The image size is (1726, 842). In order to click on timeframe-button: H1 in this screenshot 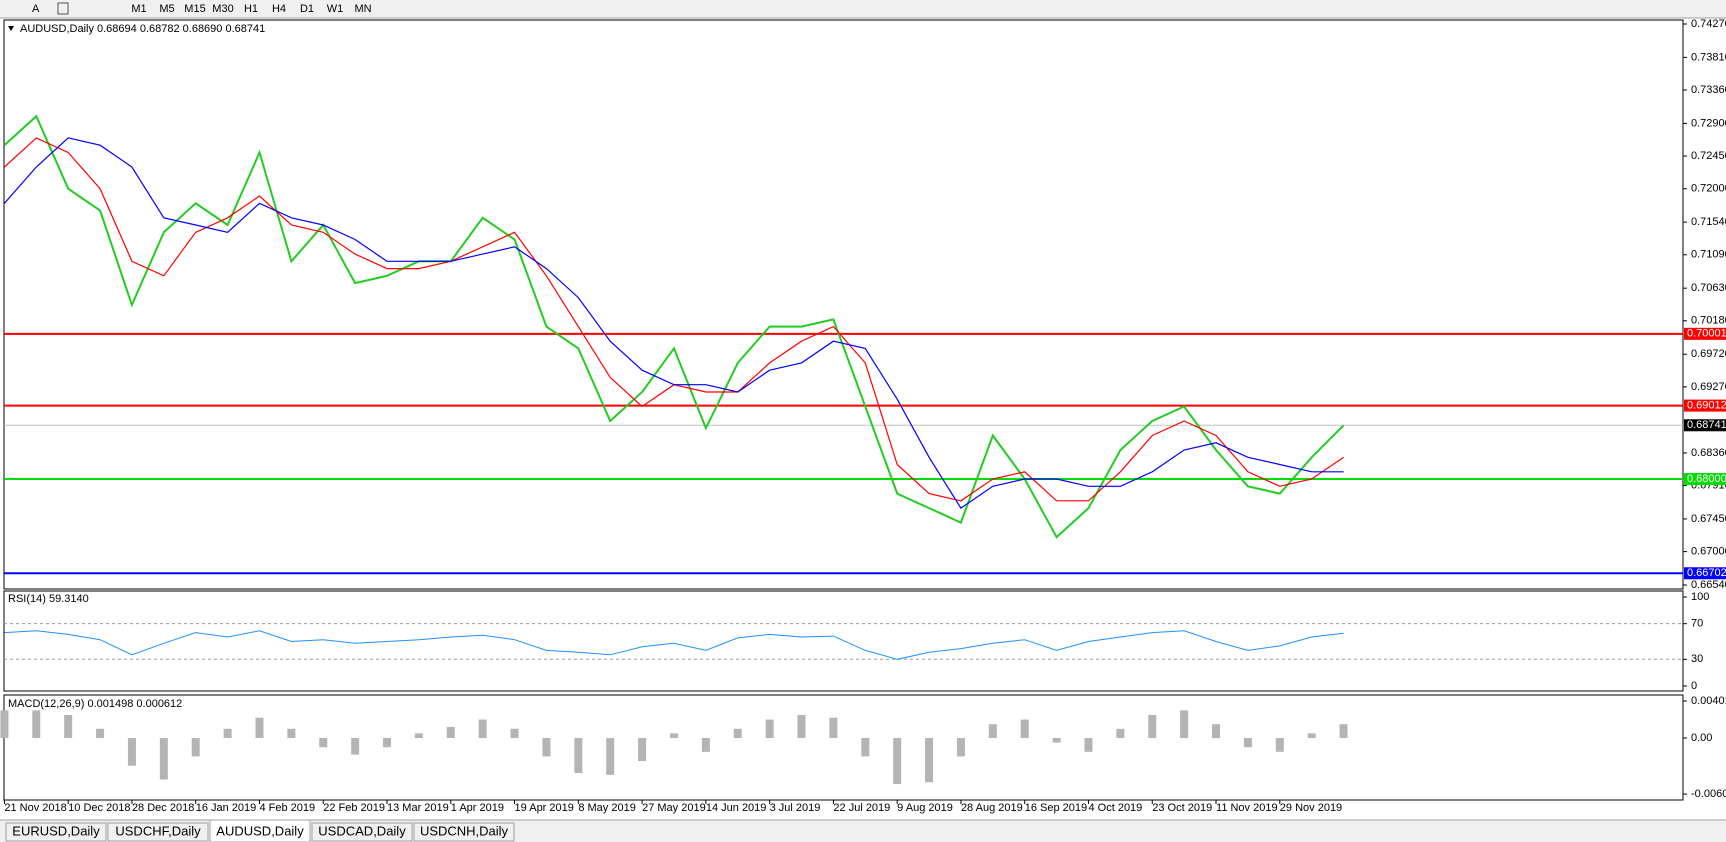, I will do `click(251, 9)`.